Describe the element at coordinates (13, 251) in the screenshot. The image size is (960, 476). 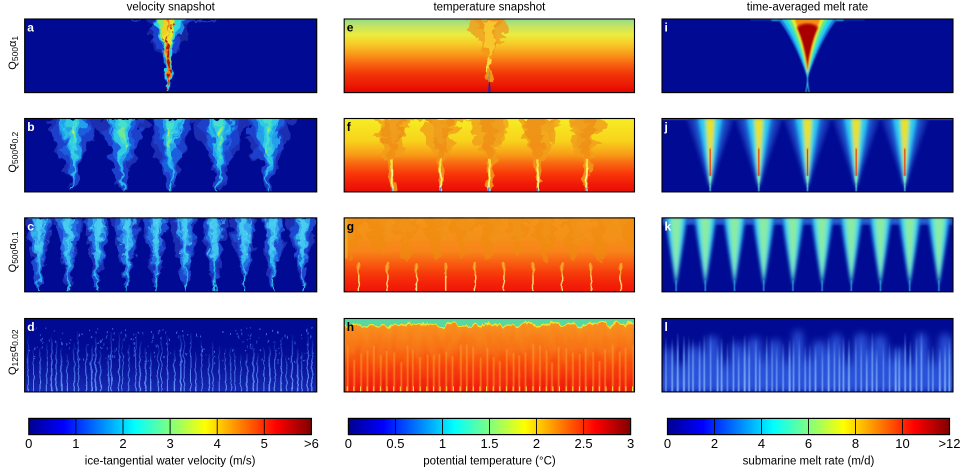
I see `svg-text: Q500α0.1` at that location.